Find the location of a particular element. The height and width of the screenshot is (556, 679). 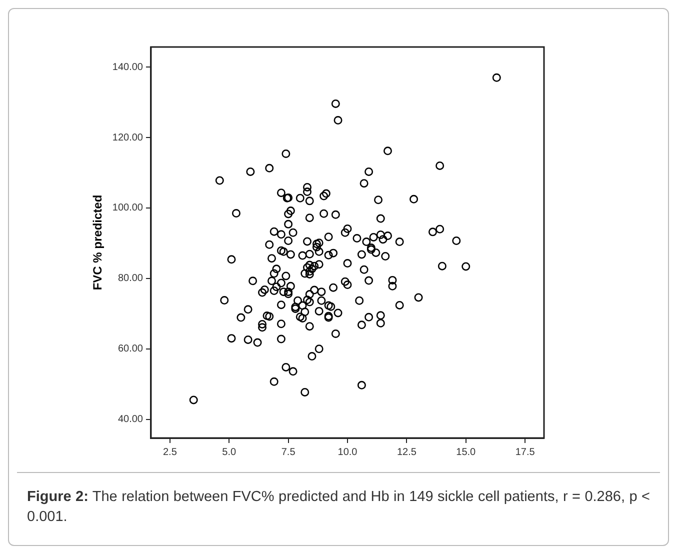

x-tick-label: 5.0 is located at coordinates (229, 452).